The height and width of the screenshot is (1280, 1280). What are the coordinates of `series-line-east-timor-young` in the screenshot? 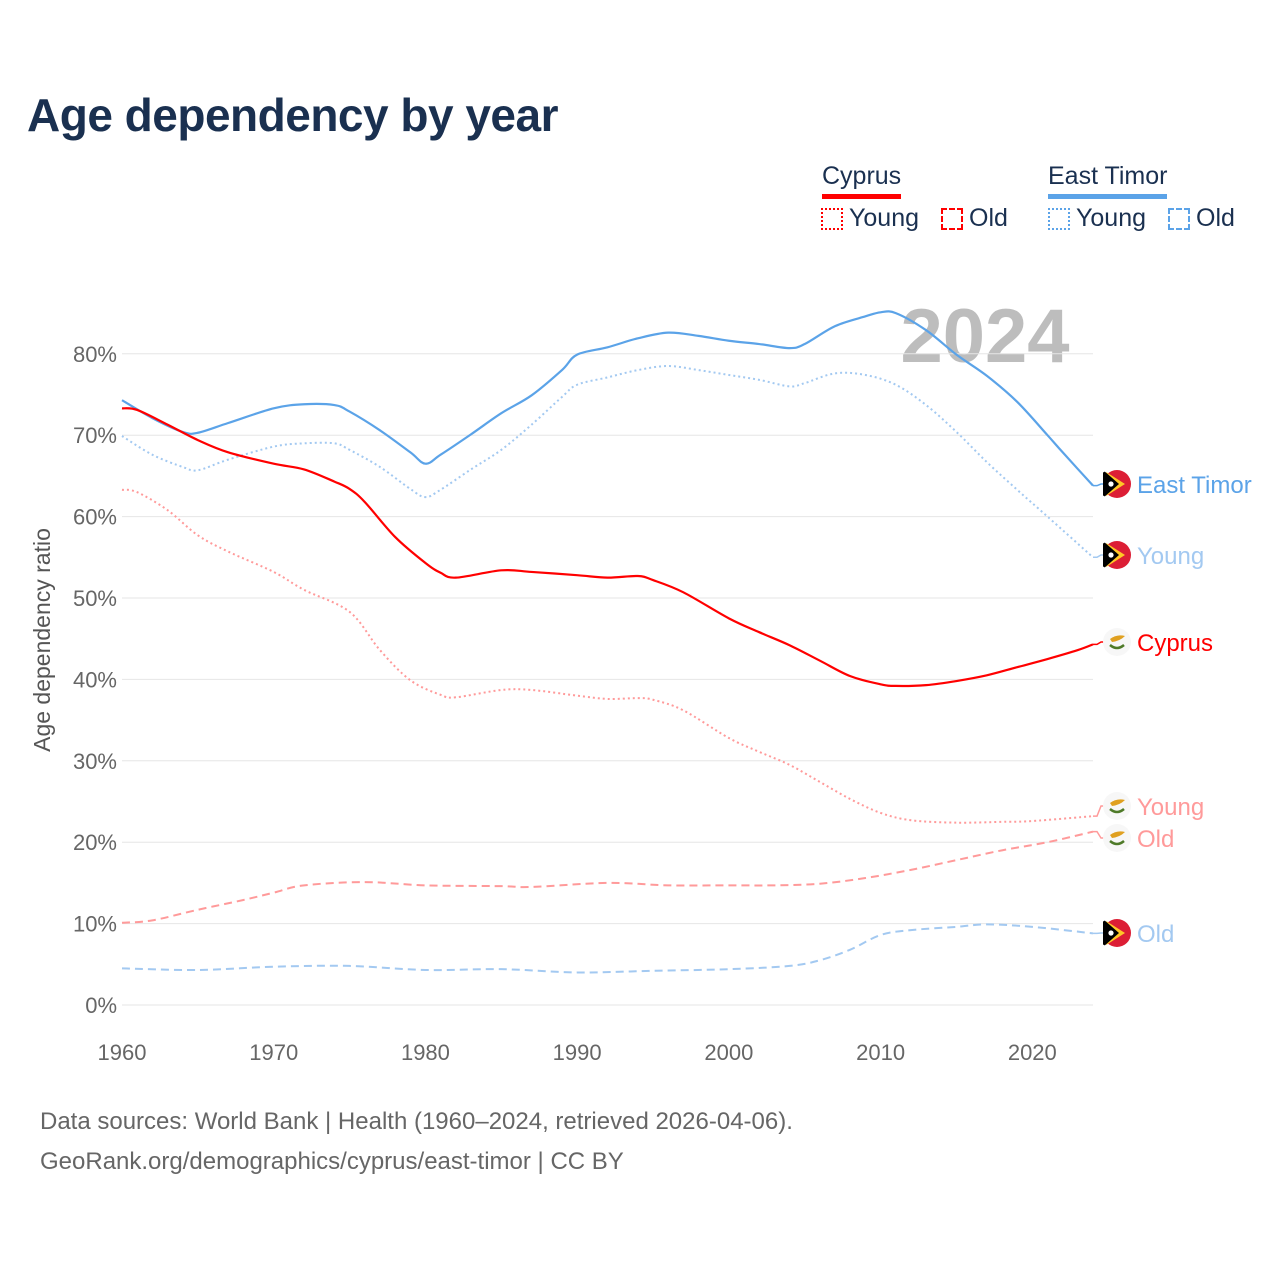 It's located at (607, 462).